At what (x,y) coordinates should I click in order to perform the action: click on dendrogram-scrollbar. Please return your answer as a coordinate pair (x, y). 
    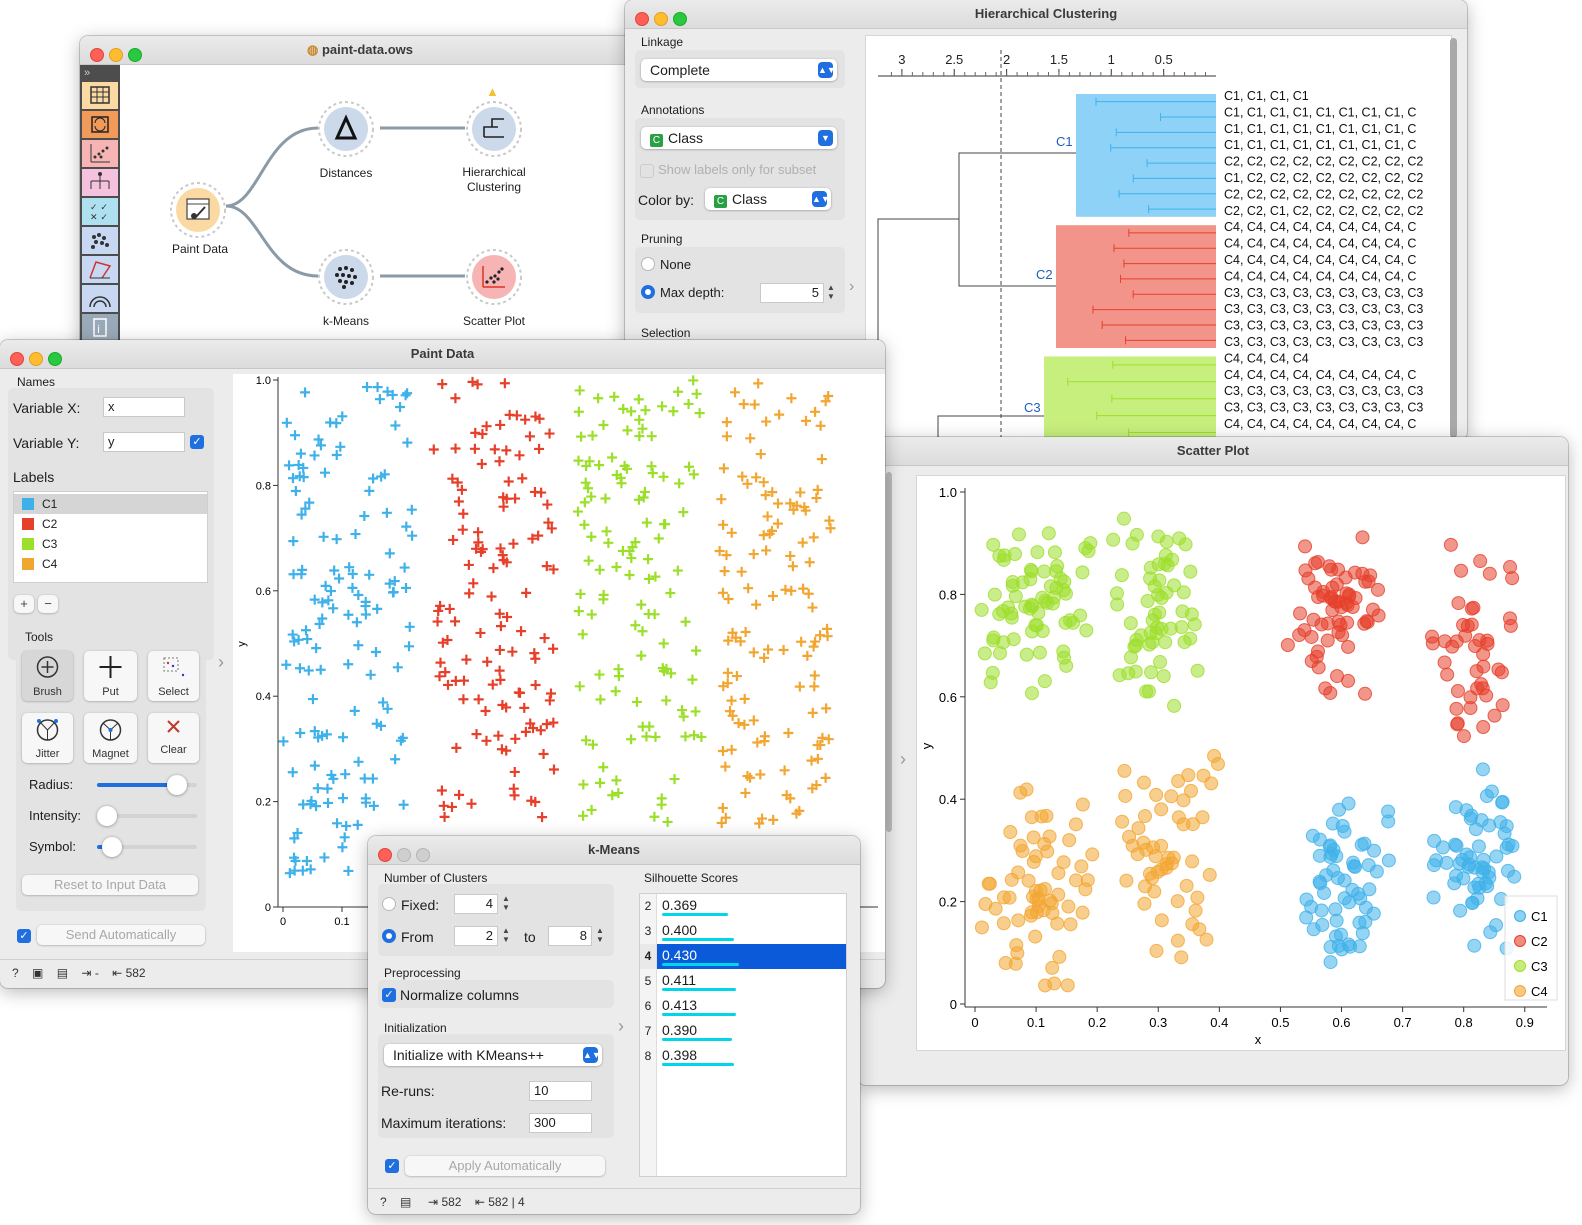
    Looking at the image, I should click on (1453, 238).